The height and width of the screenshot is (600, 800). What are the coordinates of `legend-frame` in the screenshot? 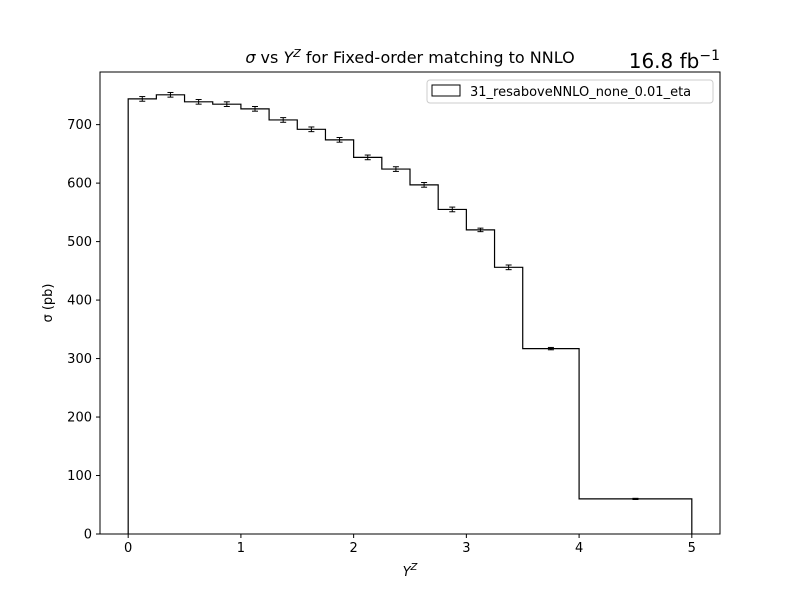 It's located at (570, 91).